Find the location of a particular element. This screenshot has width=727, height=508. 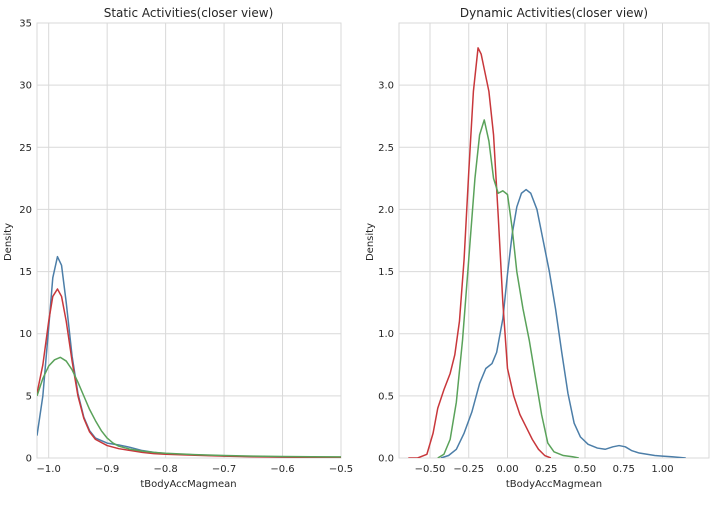

dynamic-y-tick-label: 0.5 is located at coordinates (386, 396).